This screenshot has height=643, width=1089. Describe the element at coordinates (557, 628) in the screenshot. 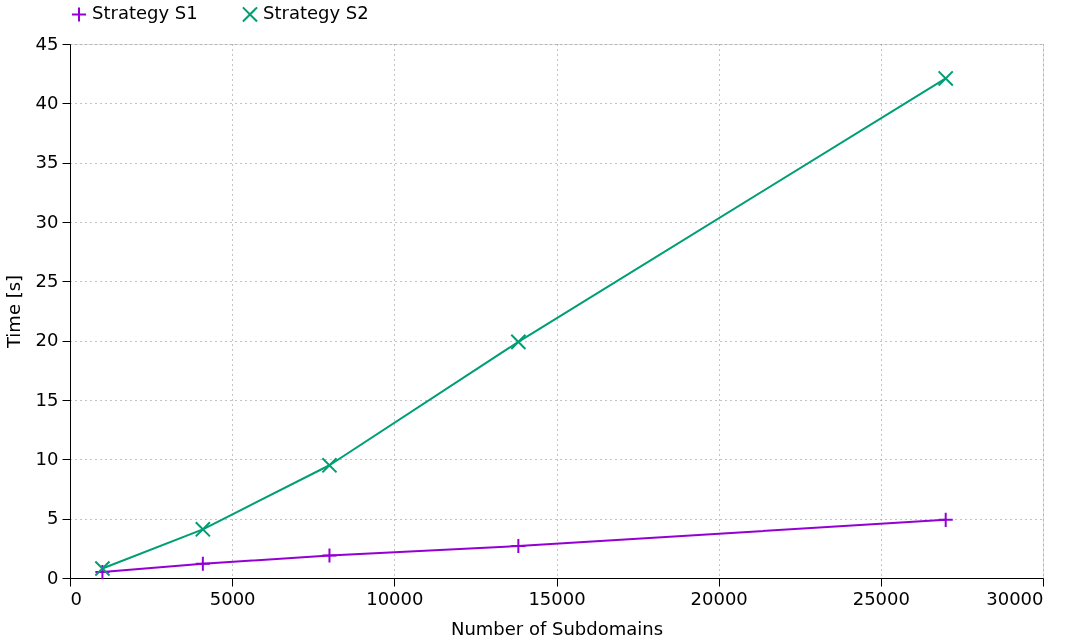

I see `x-axis-title: Number of Subdomains` at that location.